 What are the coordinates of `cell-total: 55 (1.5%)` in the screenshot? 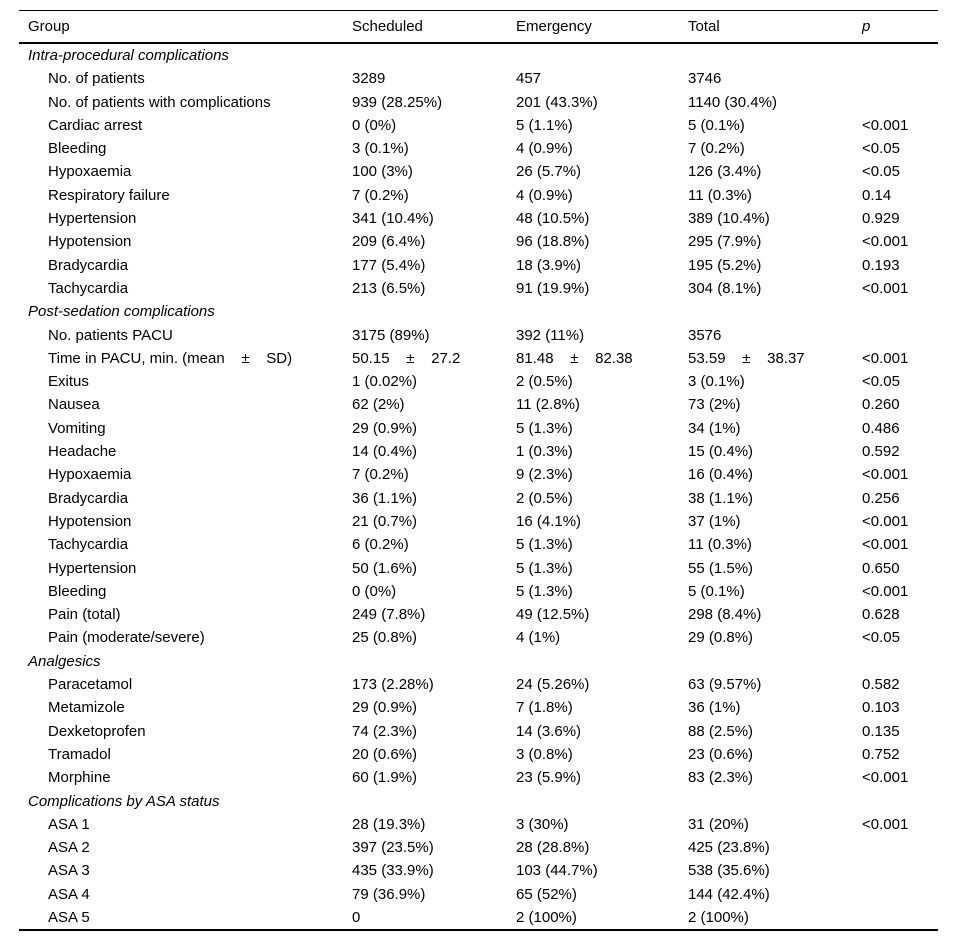 It's located at (721, 568).